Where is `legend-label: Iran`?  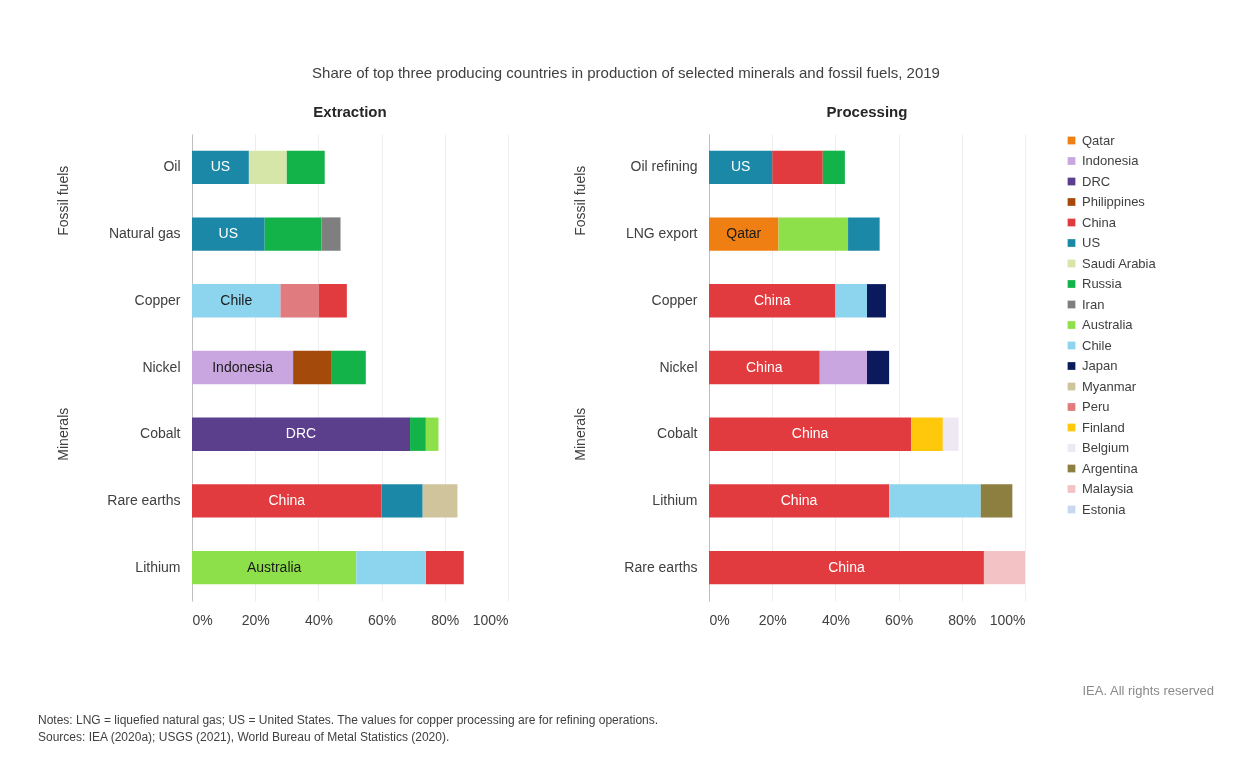 legend-label: Iran is located at coordinates (1093, 304).